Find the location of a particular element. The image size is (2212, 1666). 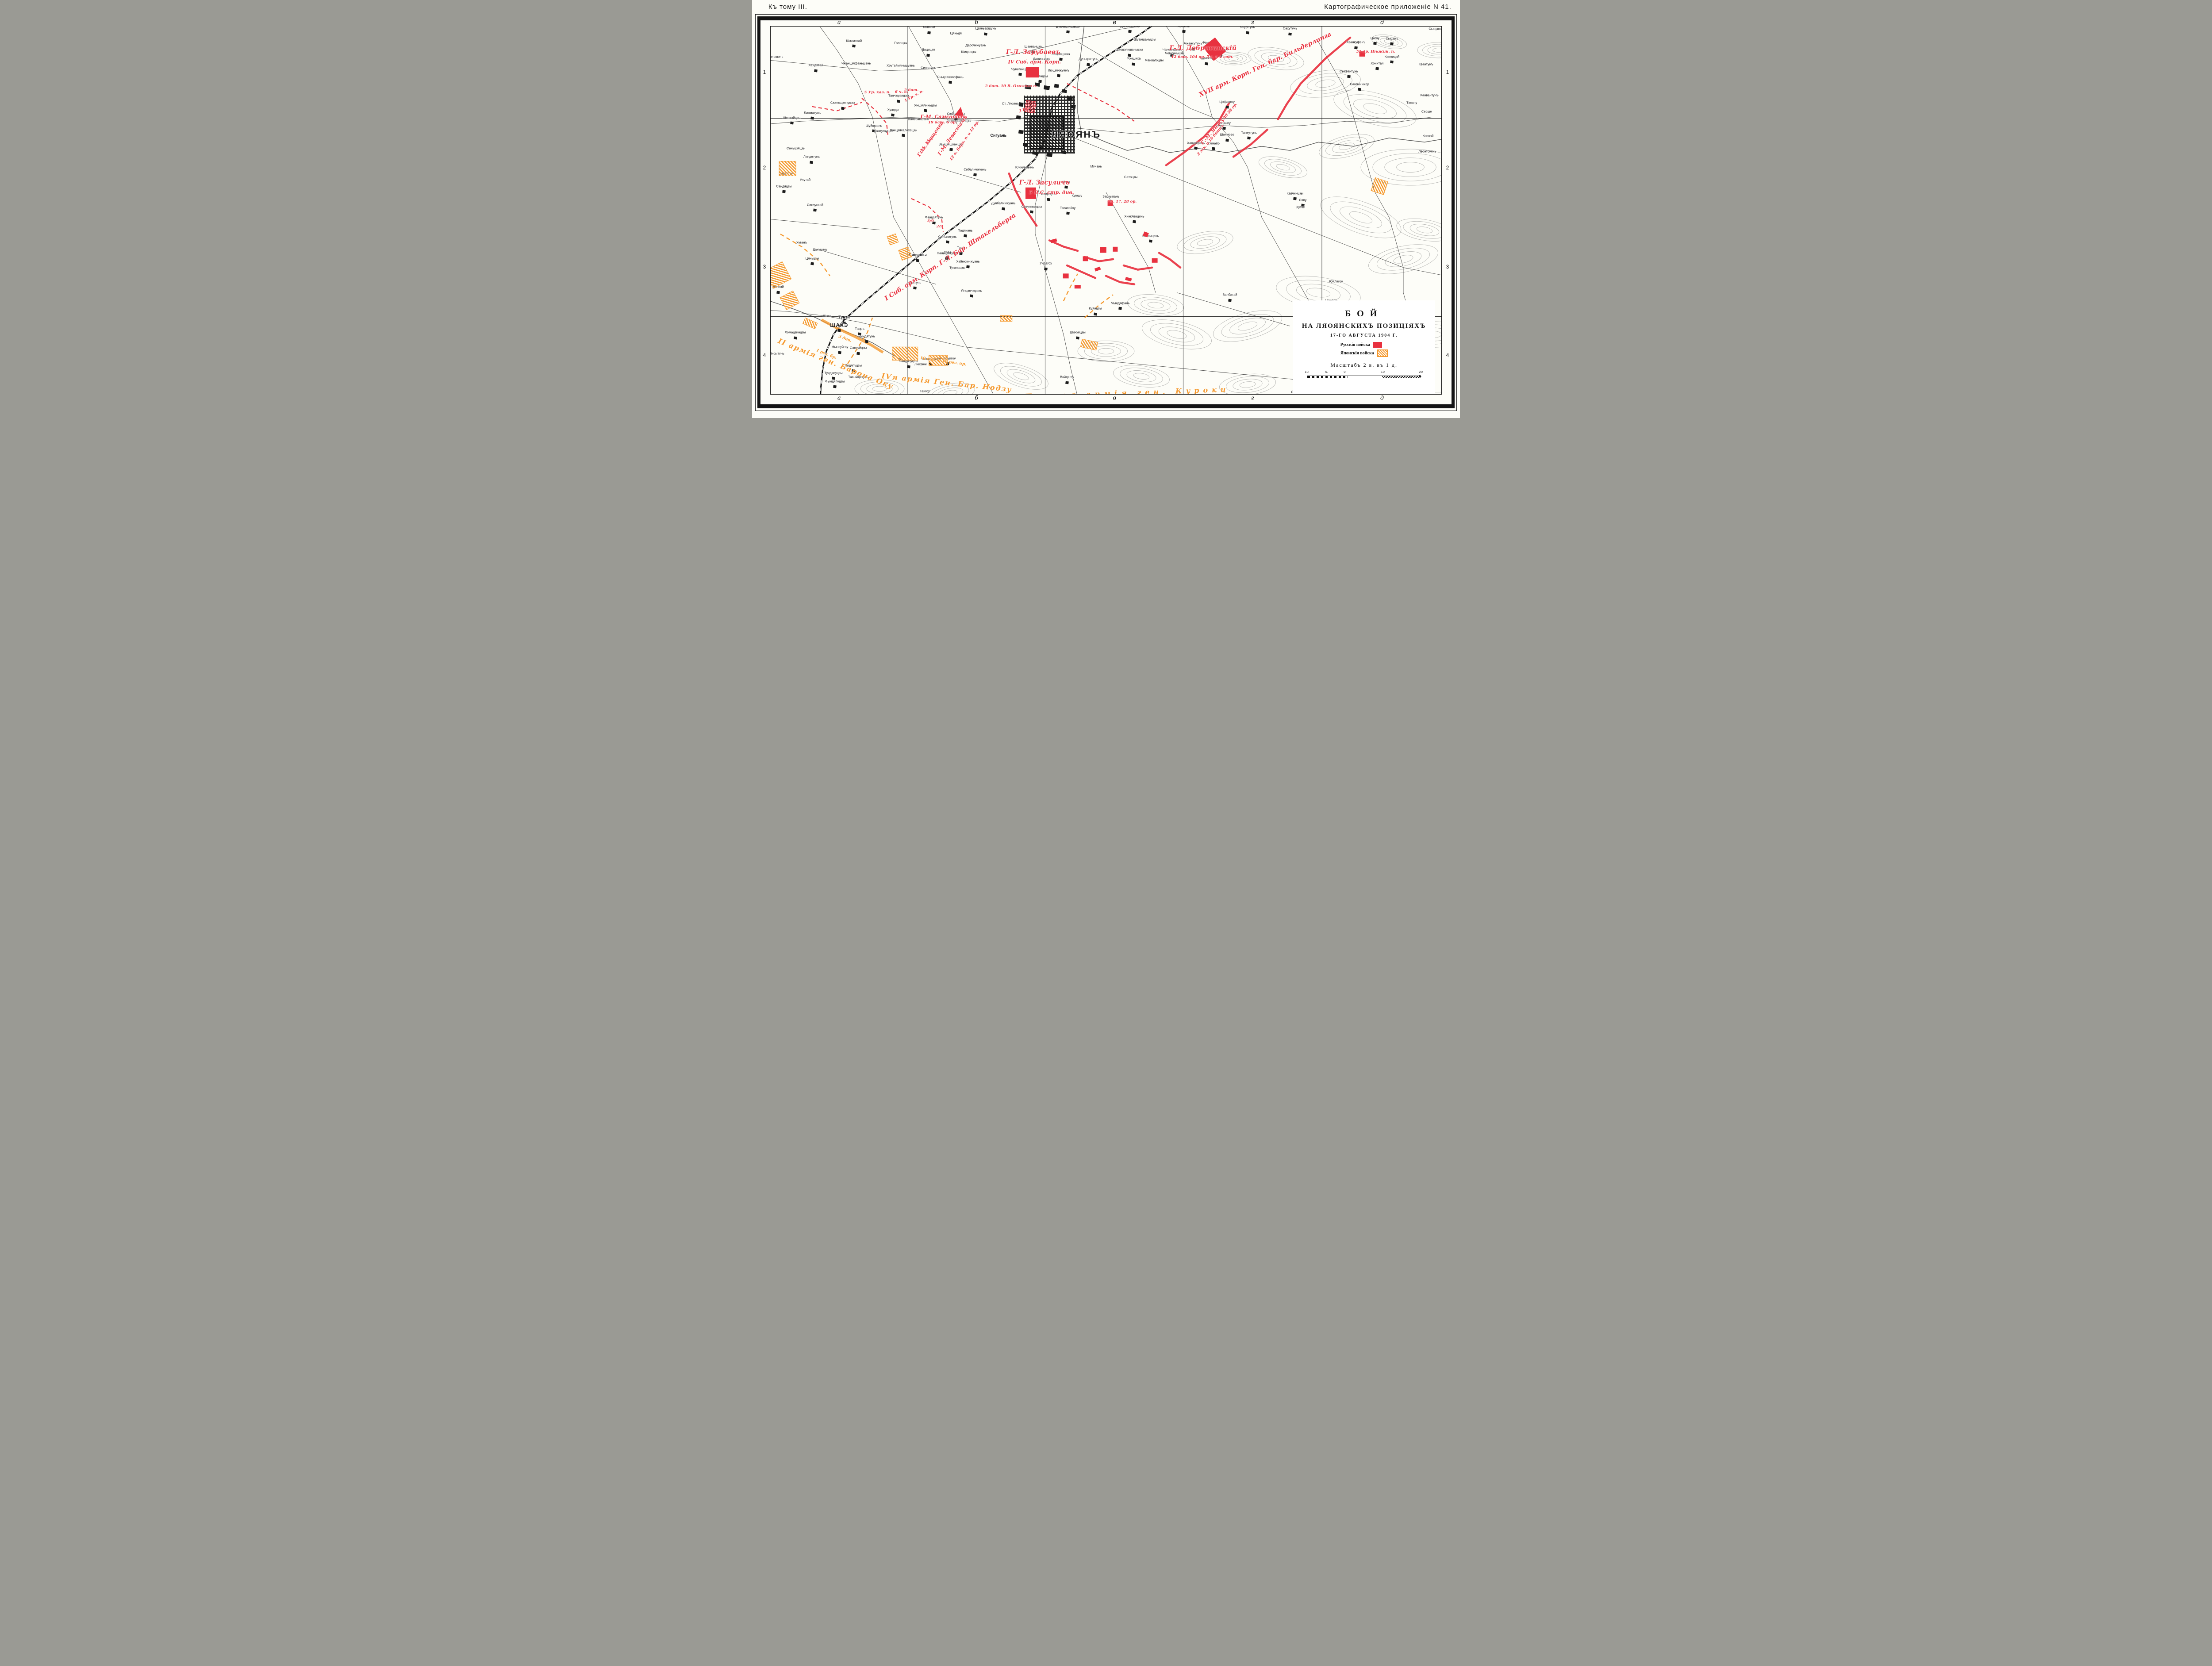

russian-unit-label: 19 бат. 6 ор. is located at coordinates (943, 122).